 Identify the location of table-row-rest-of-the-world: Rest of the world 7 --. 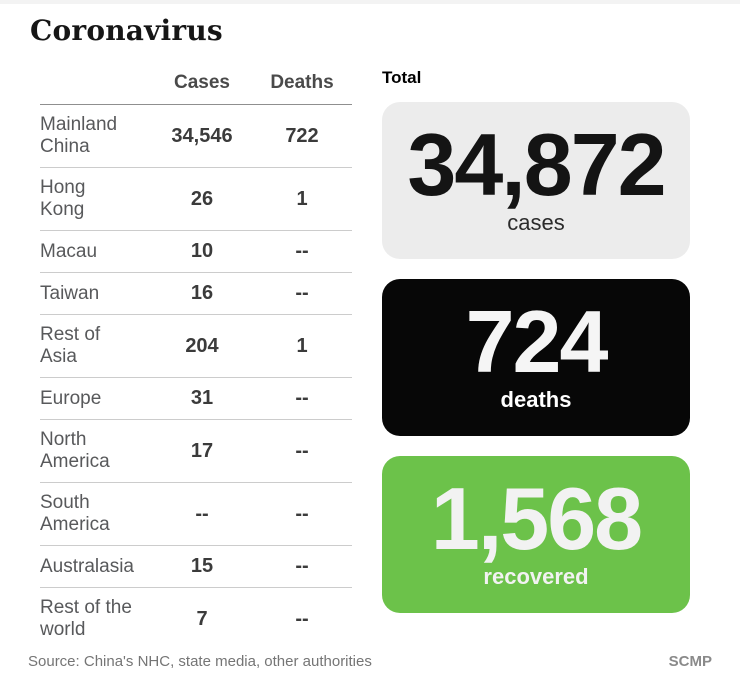
(196, 619).